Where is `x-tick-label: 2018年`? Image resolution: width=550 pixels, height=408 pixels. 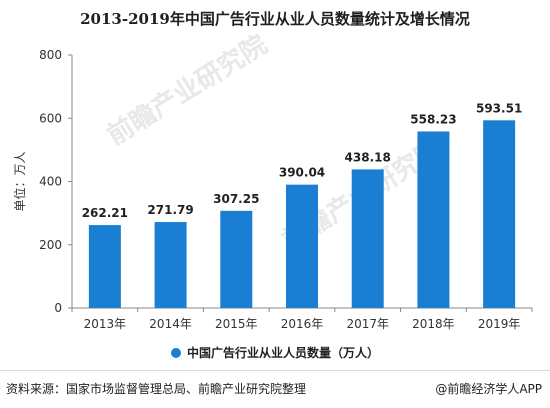
x-tick-label: 2018年 is located at coordinates (433, 324).